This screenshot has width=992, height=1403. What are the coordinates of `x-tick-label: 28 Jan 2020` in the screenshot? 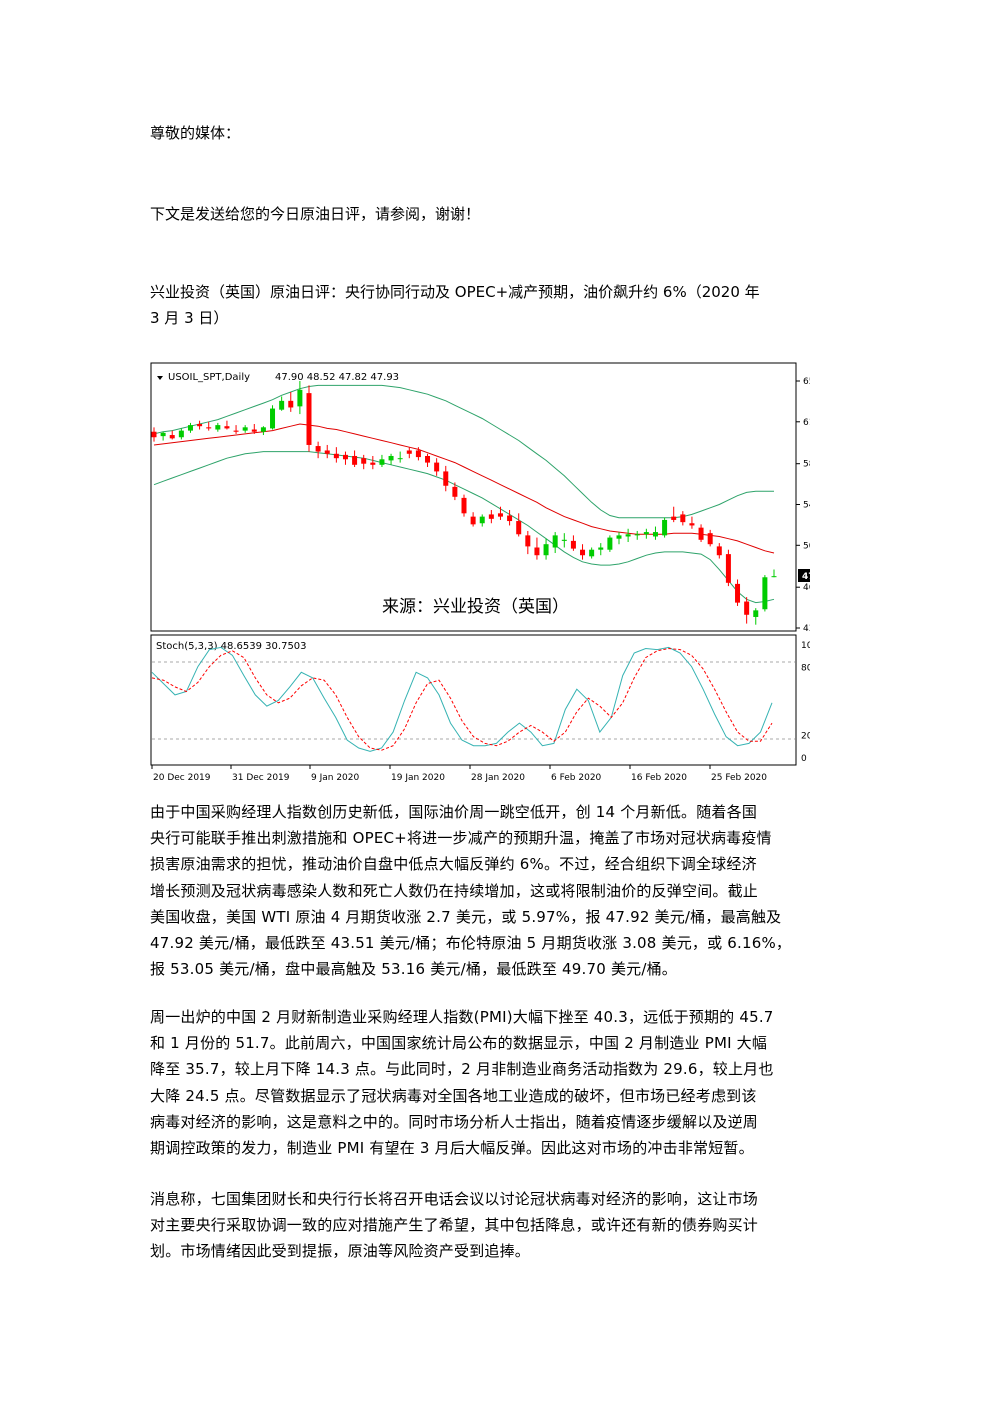 It's located at (498, 778).